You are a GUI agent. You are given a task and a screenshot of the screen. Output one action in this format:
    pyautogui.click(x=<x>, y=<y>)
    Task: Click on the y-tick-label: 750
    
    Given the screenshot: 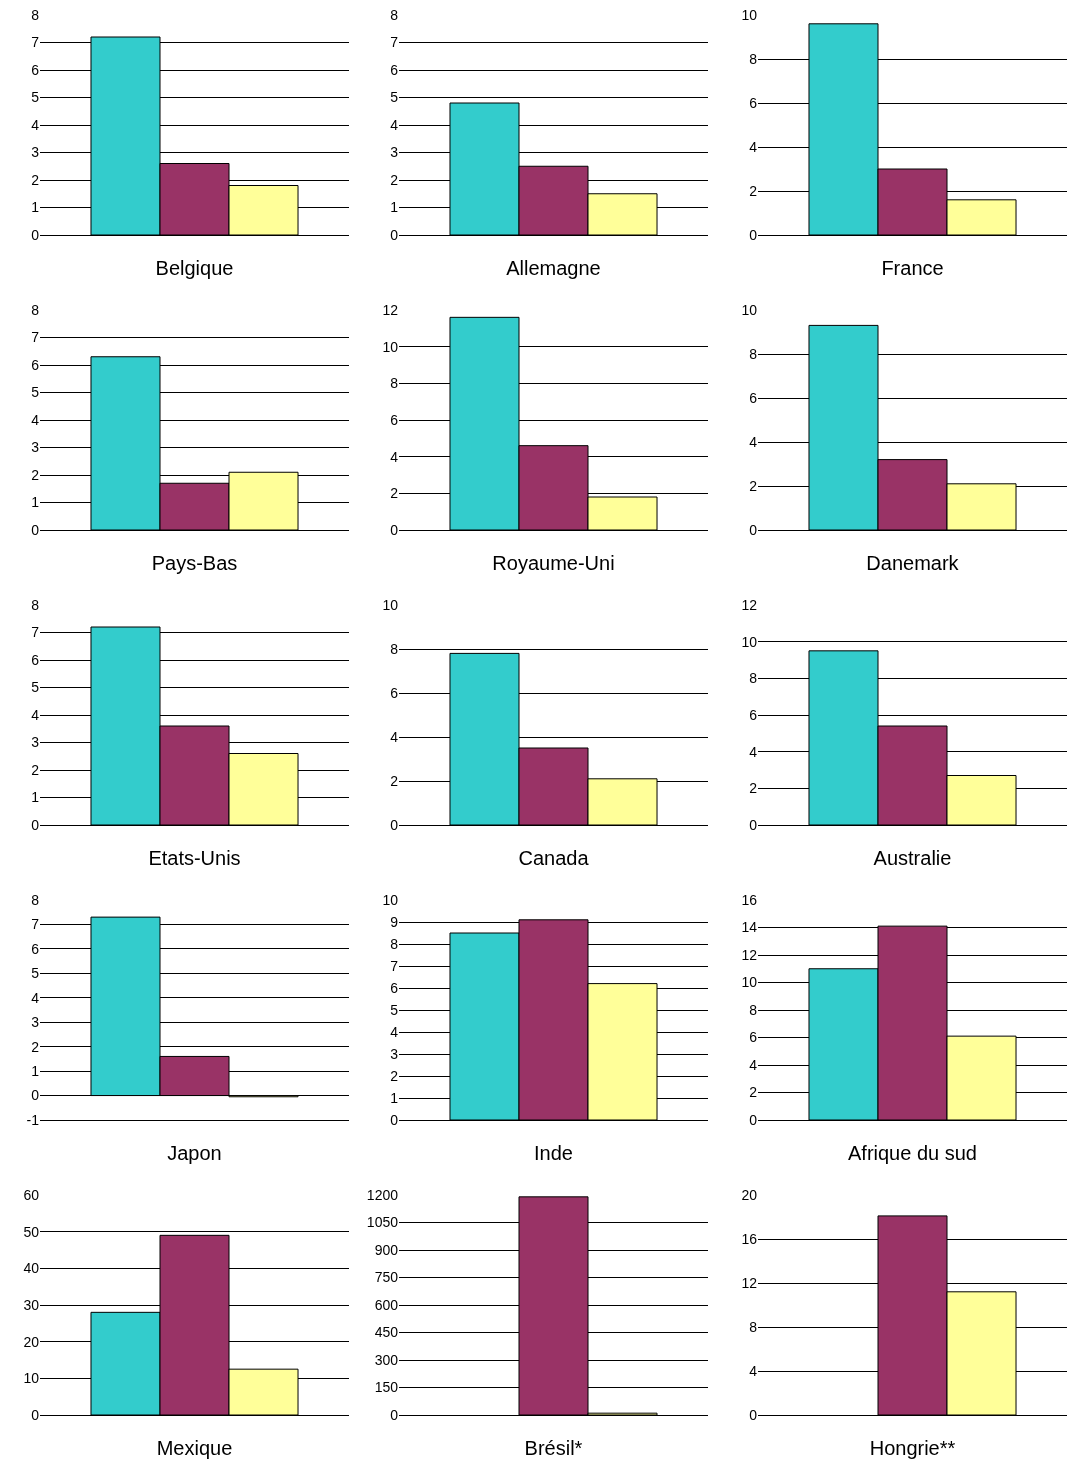 What is the action you would take?
    pyautogui.click(x=386, y=1277)
    